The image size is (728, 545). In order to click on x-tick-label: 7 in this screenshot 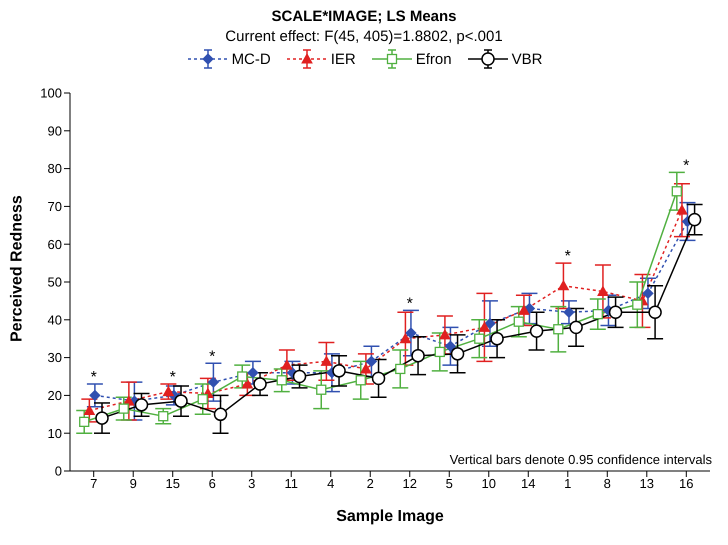, I will do `click(94, 484)`.